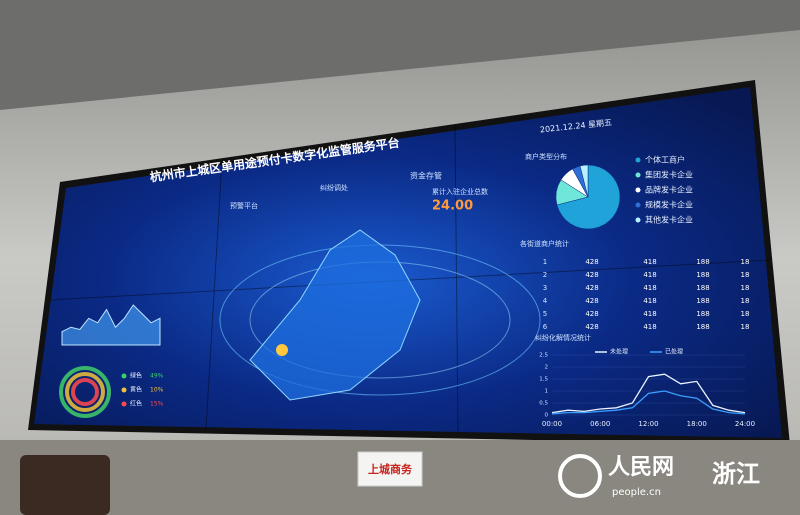  Describe the element at coordinates (547, 368) in the screenshot. I see `y-tick-label: 2` at that location.